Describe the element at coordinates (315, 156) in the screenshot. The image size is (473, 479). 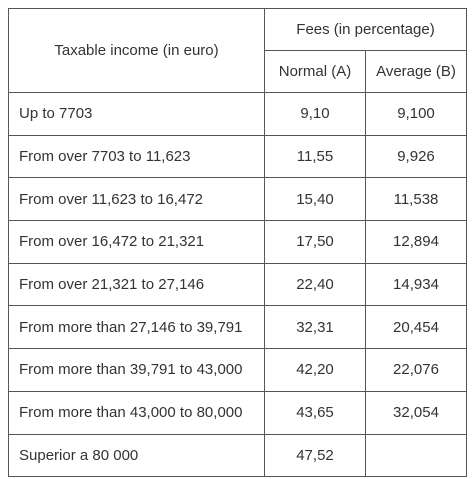
I see `table-cell: 11,55` at that location.